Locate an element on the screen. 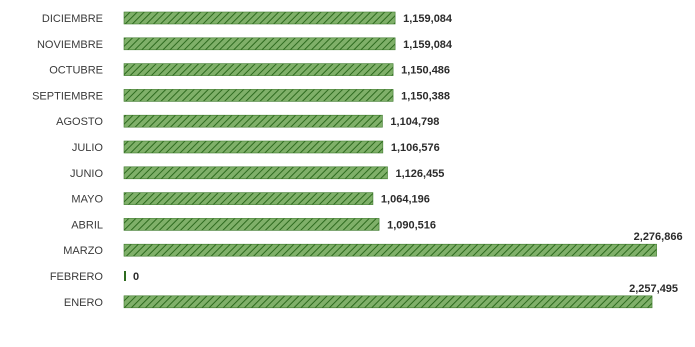 This screenshot has height=347, width=695. category-label-mayo: MAYO is located at coordinates (87, 200).